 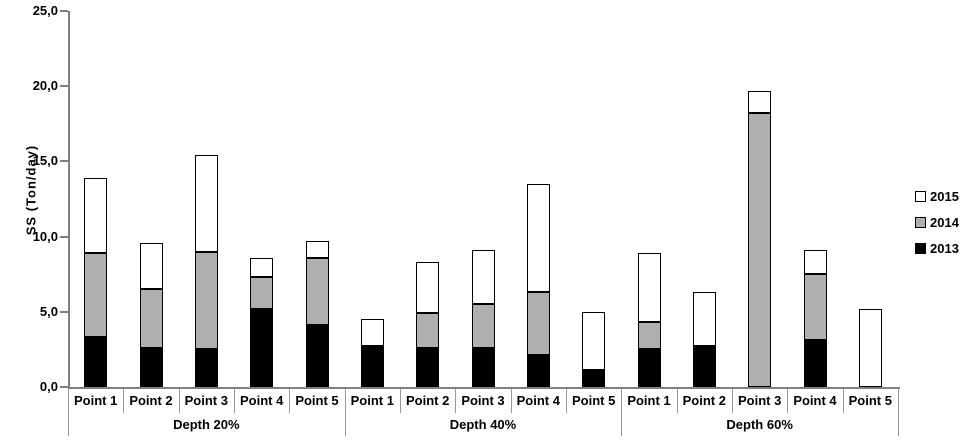 I want to click on legend-label: 2014, so click(x=944, y=222).